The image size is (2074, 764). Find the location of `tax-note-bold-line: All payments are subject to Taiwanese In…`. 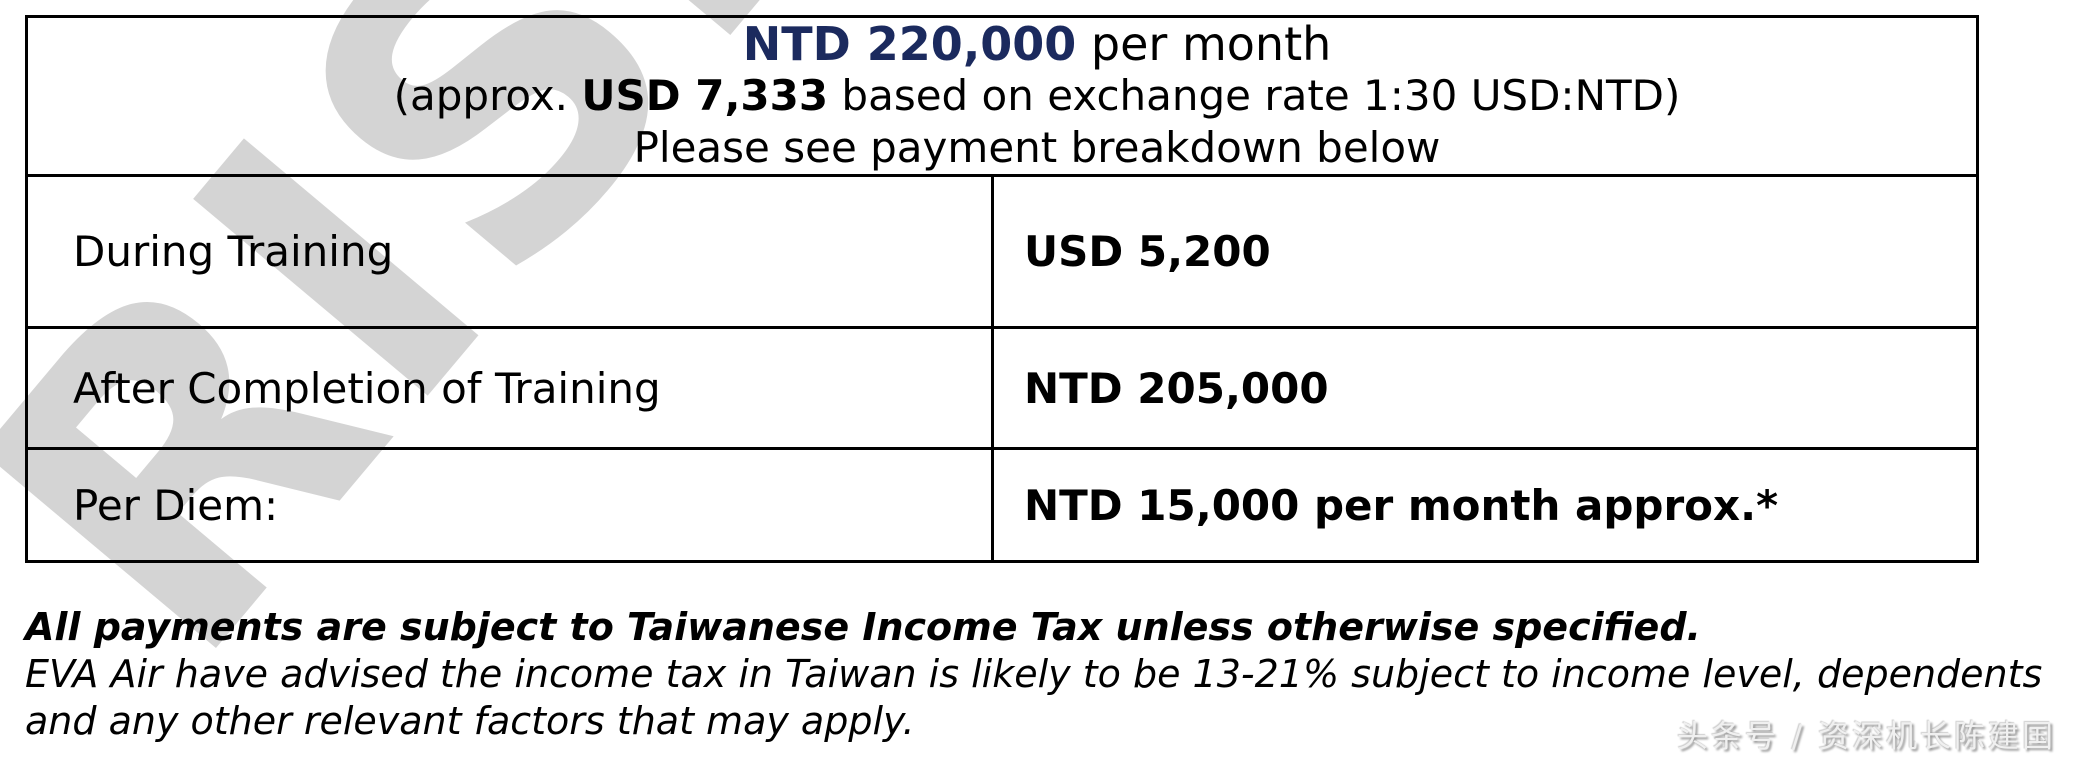

tax-note-bold-line: All payments are subject to Taiwanese In… is located at coordinates (863, 627).